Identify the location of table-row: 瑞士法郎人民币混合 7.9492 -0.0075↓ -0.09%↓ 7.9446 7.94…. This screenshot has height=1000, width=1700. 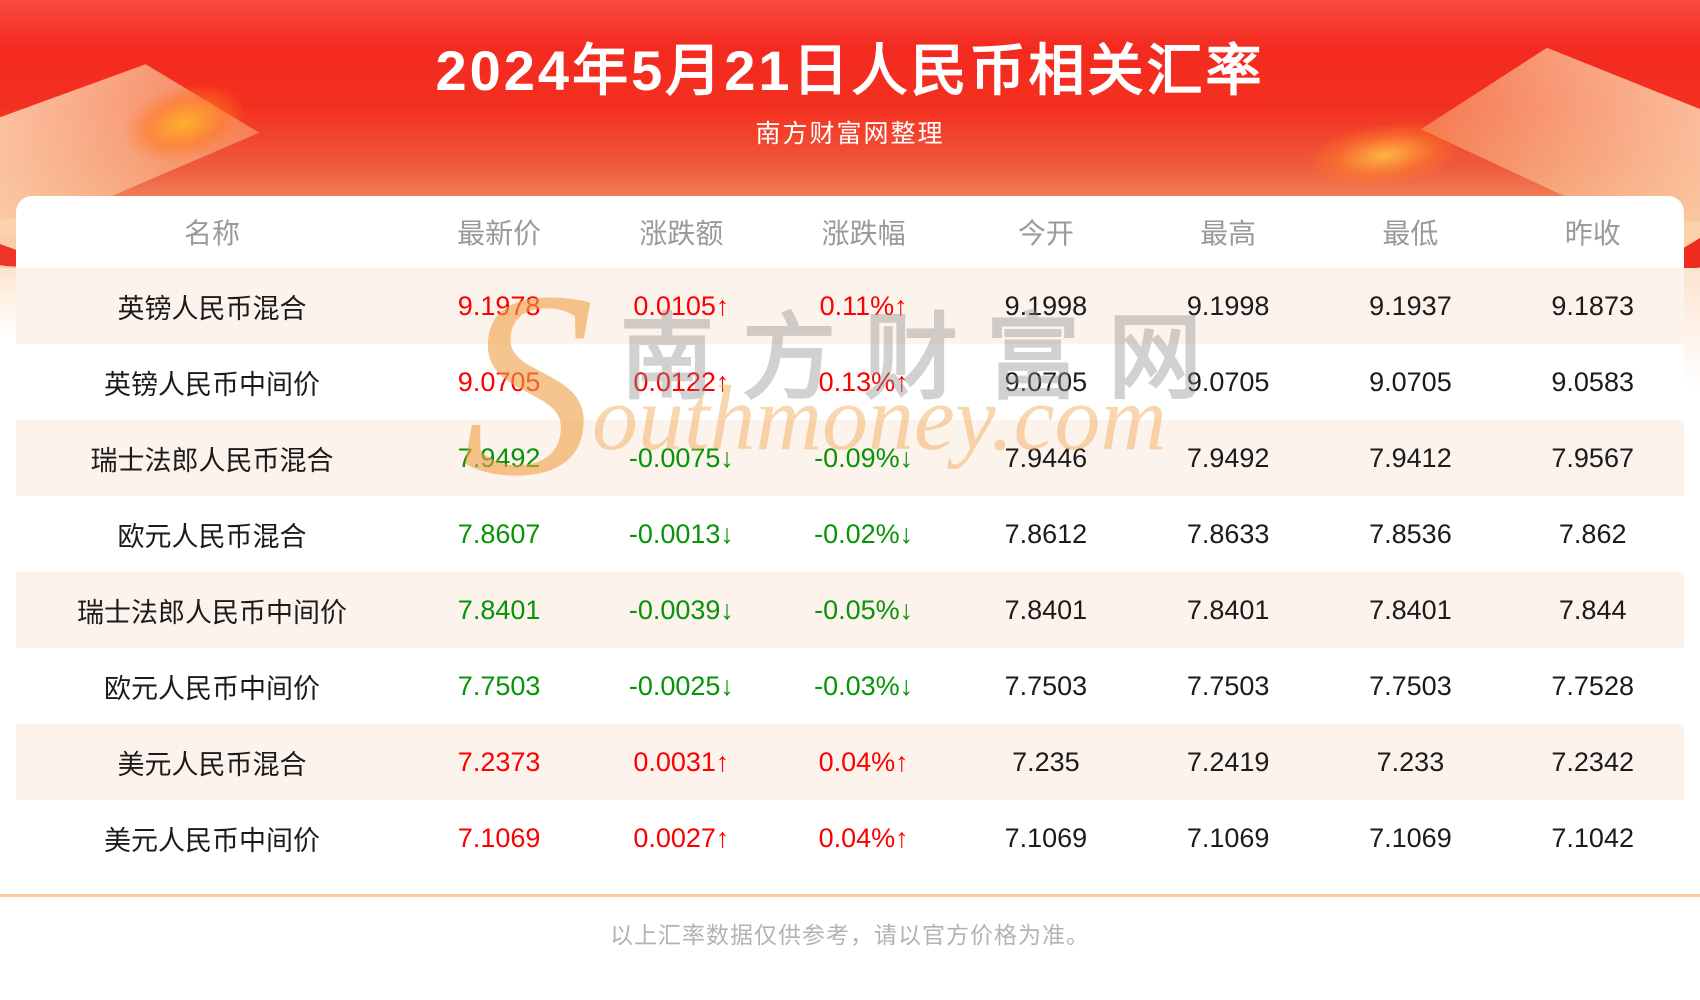
(850, 458).